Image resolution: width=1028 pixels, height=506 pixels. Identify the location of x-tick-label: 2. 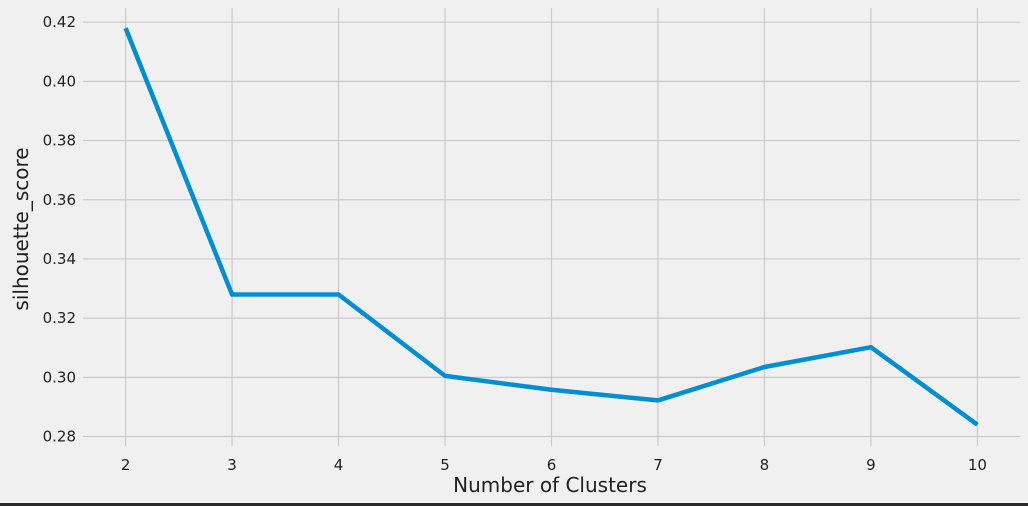
(126, 465).